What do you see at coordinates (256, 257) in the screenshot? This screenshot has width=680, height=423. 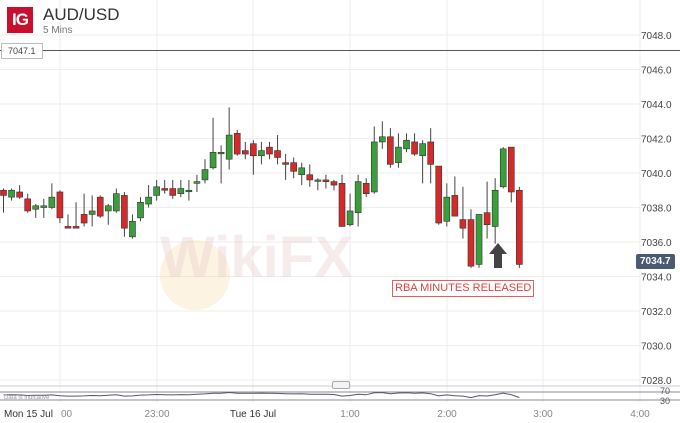 I see `watermark: WikiFX` at bounding box center [256, 257].